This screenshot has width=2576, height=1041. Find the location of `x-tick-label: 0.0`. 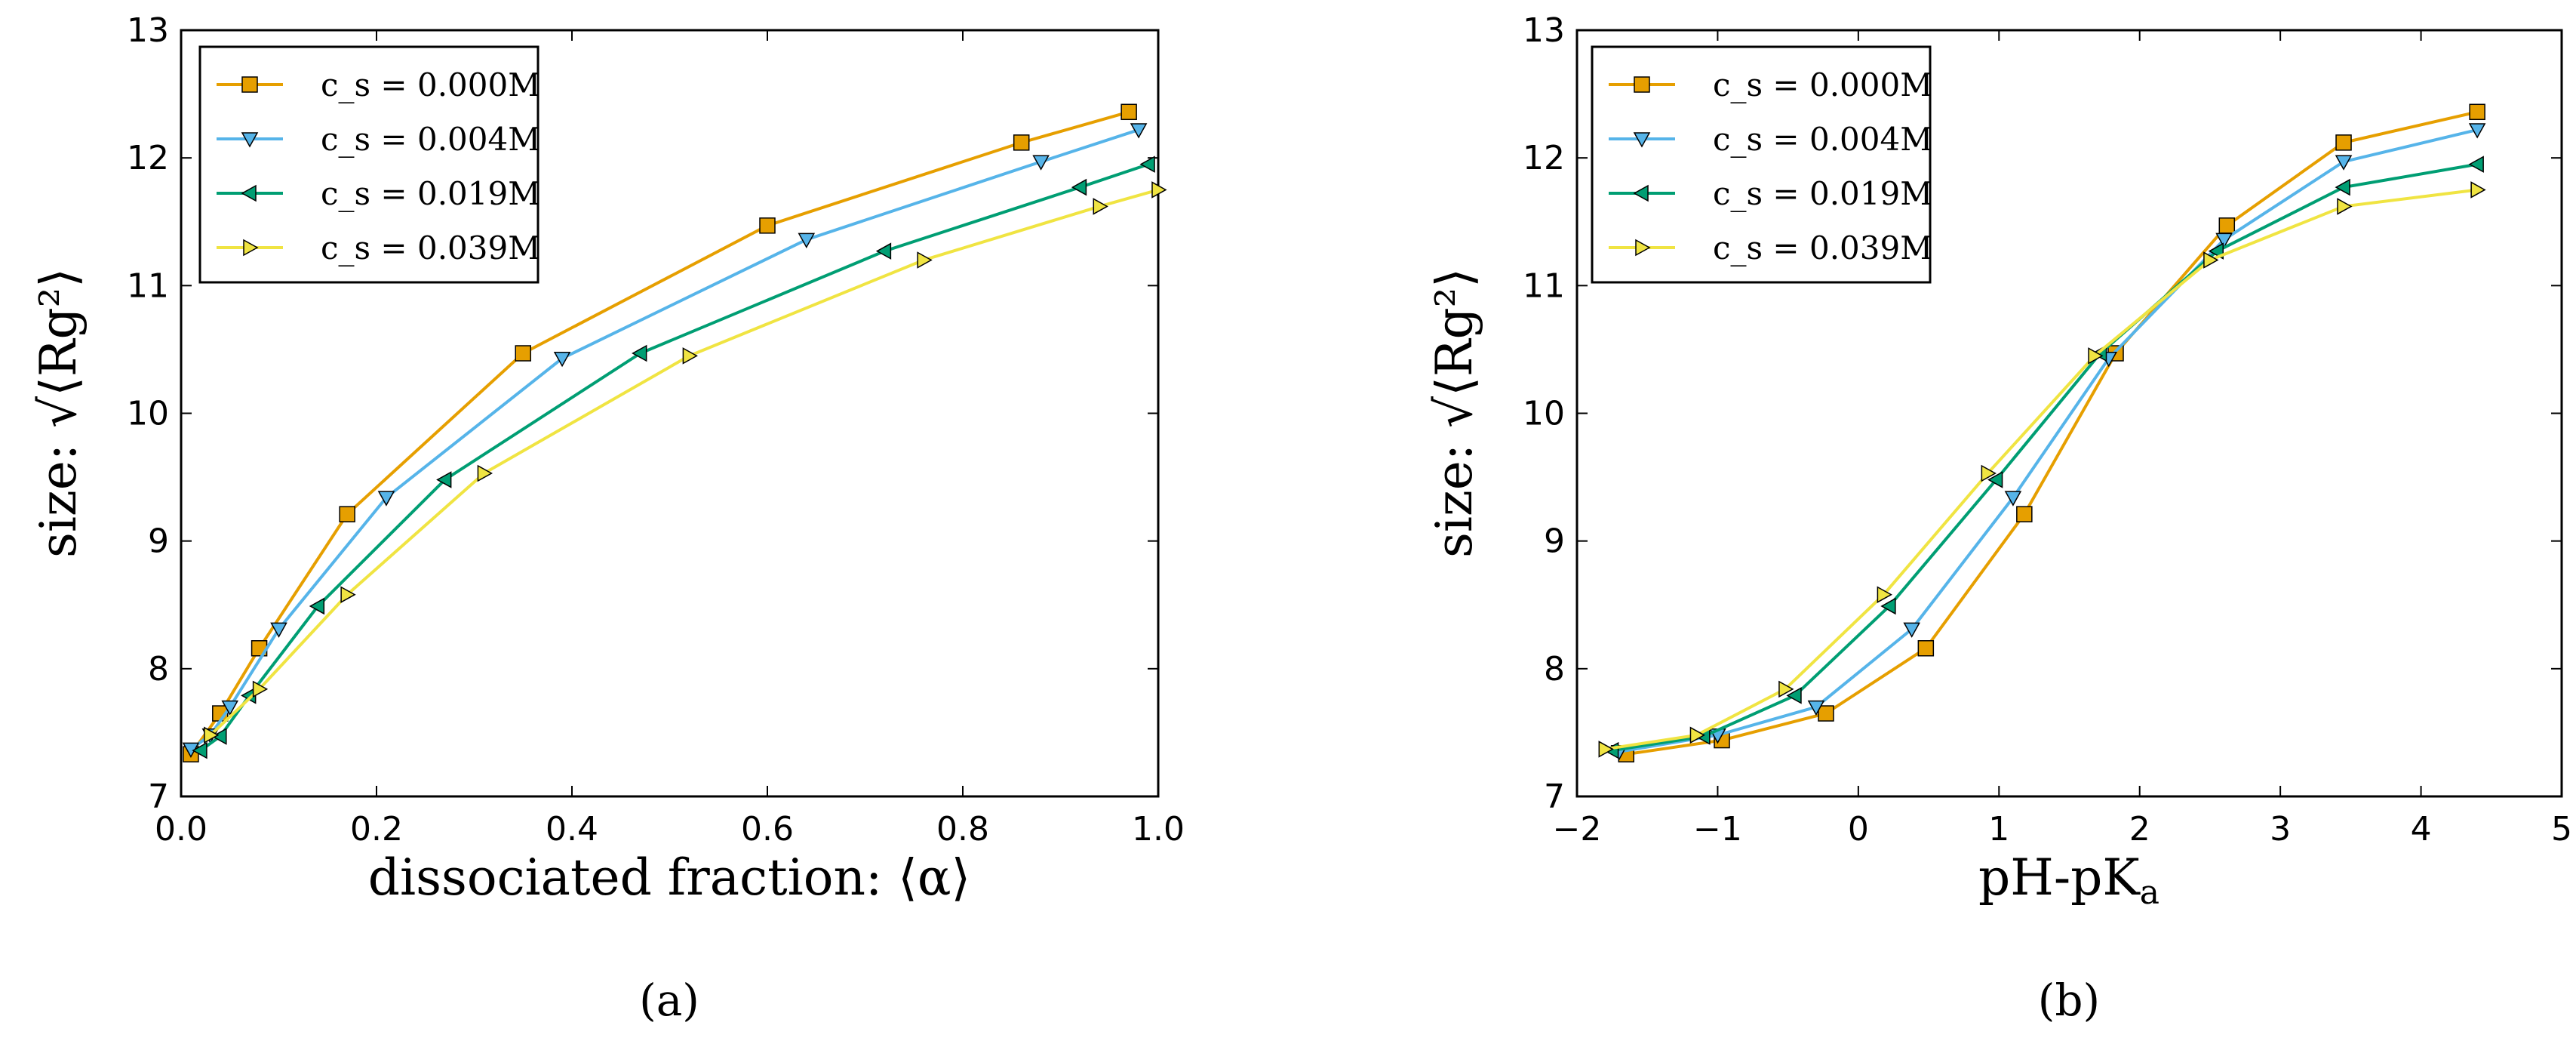

x-tick-label: 0.0 is located at coordinates (181, 830).